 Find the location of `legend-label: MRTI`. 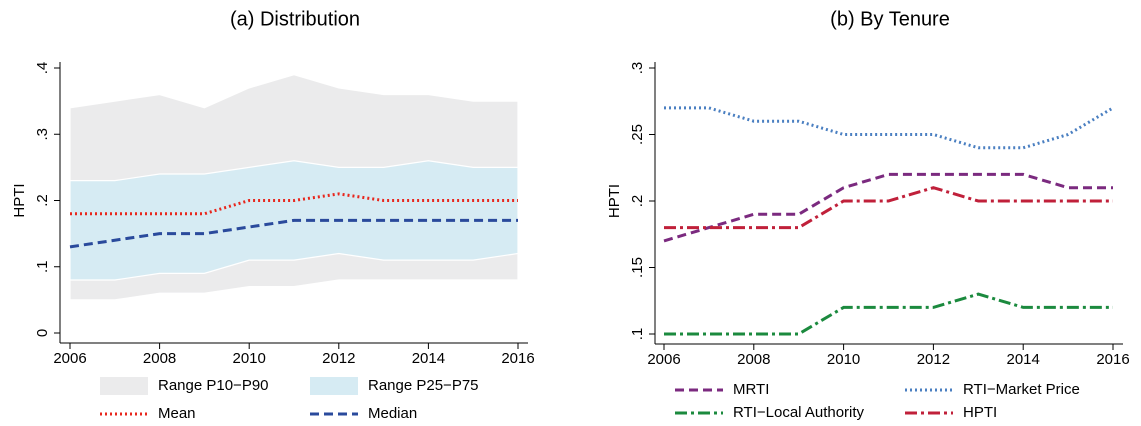

legend-label: MRTI is located at coordinates (751, 389).